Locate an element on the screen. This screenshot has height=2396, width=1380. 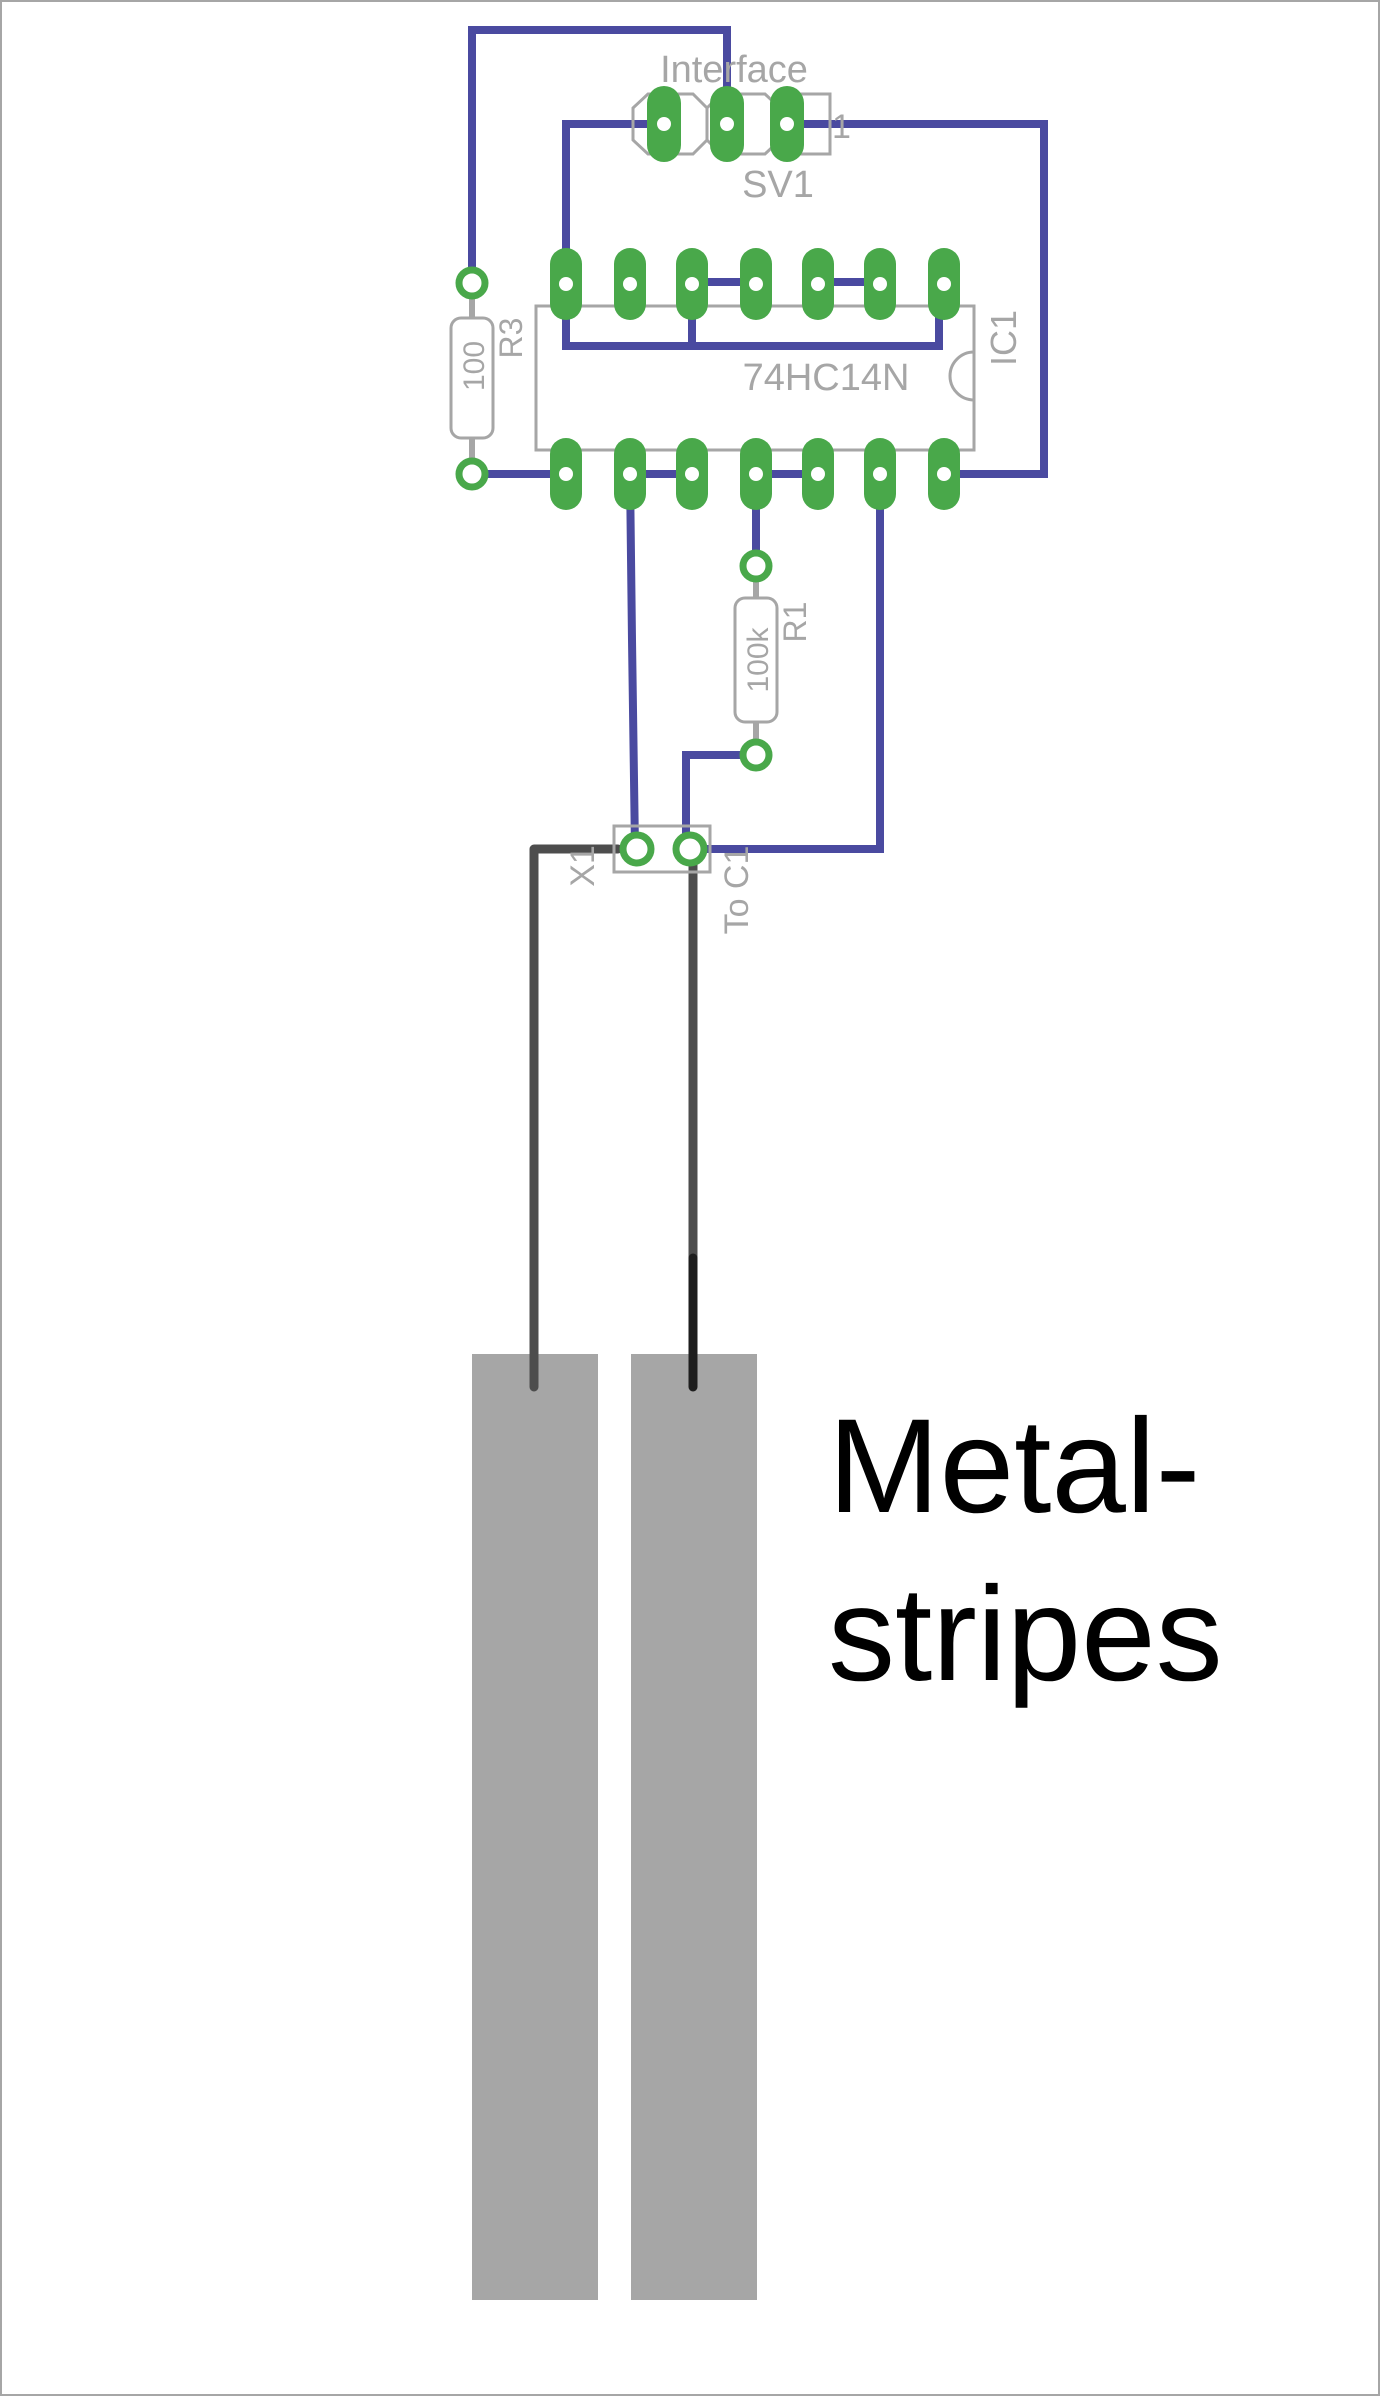
r3-body is located at coordinates (472, 378).